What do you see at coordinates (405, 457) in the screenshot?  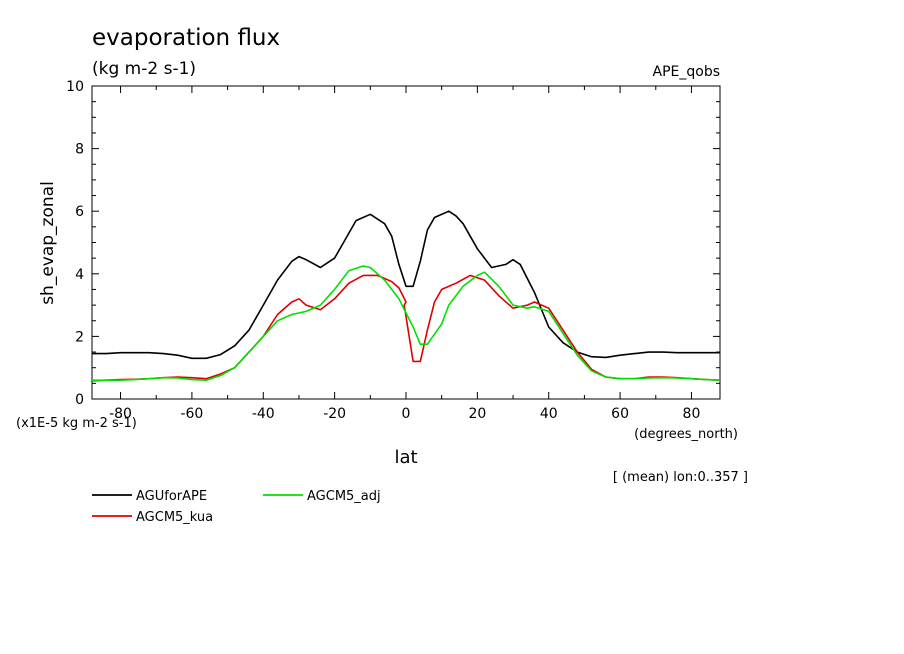 I see `x-axis-label: lat` at bounding box center [405, 457].